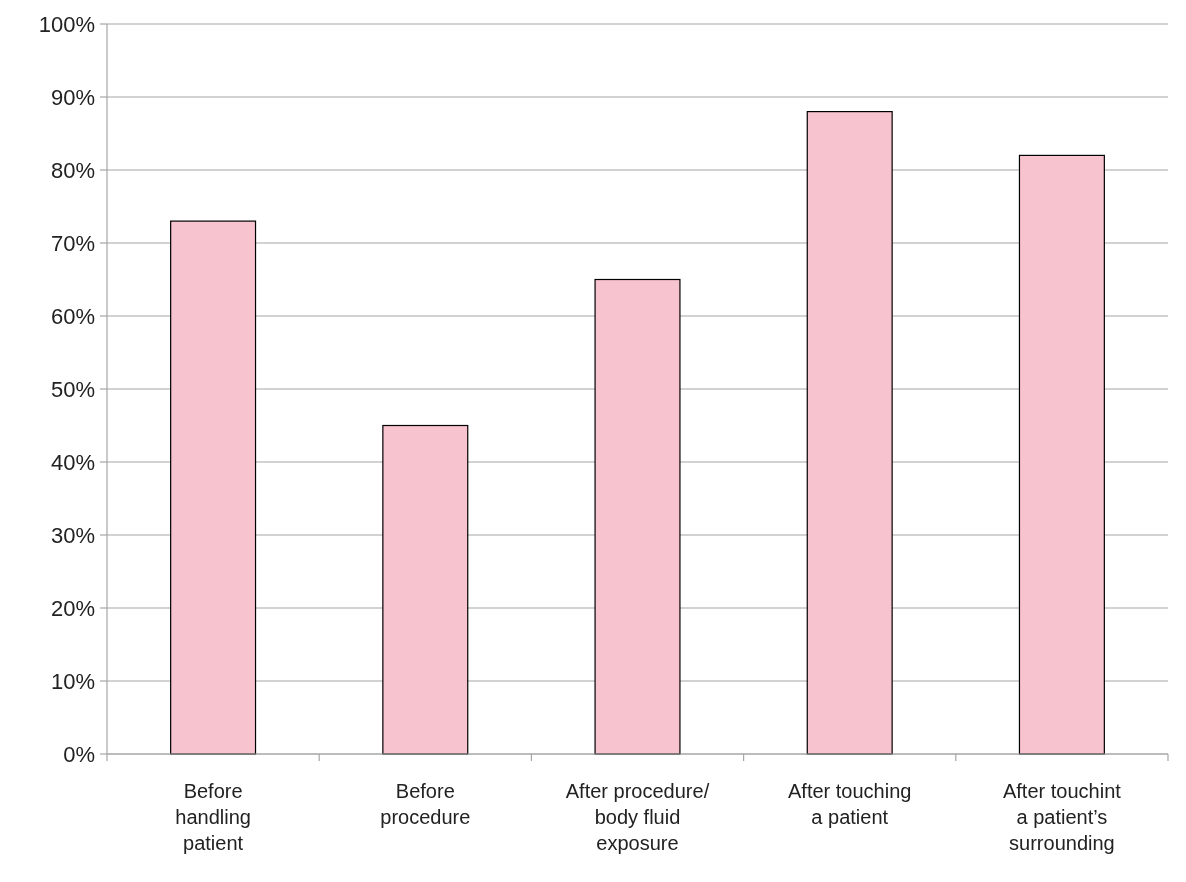  What do you see at coordinates (72, 97) in the screenshot?
I see `y-tick-label: 90%` at bounding box center [72, 97].